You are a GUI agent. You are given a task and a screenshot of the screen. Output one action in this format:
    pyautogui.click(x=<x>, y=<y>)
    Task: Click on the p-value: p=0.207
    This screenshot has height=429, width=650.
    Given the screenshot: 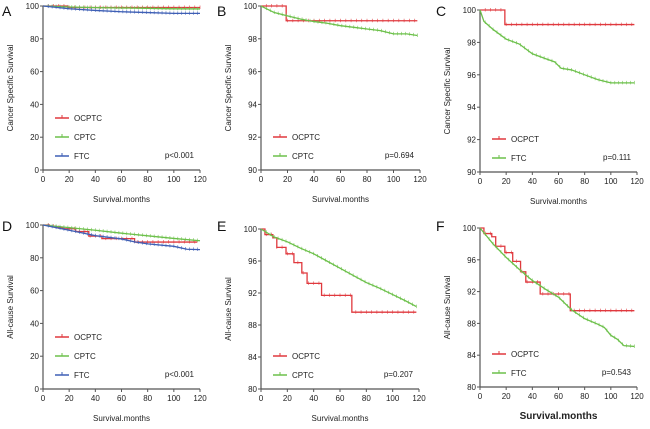 What is the action you would take?
    pyautogui.click(x=399, y=374)
    